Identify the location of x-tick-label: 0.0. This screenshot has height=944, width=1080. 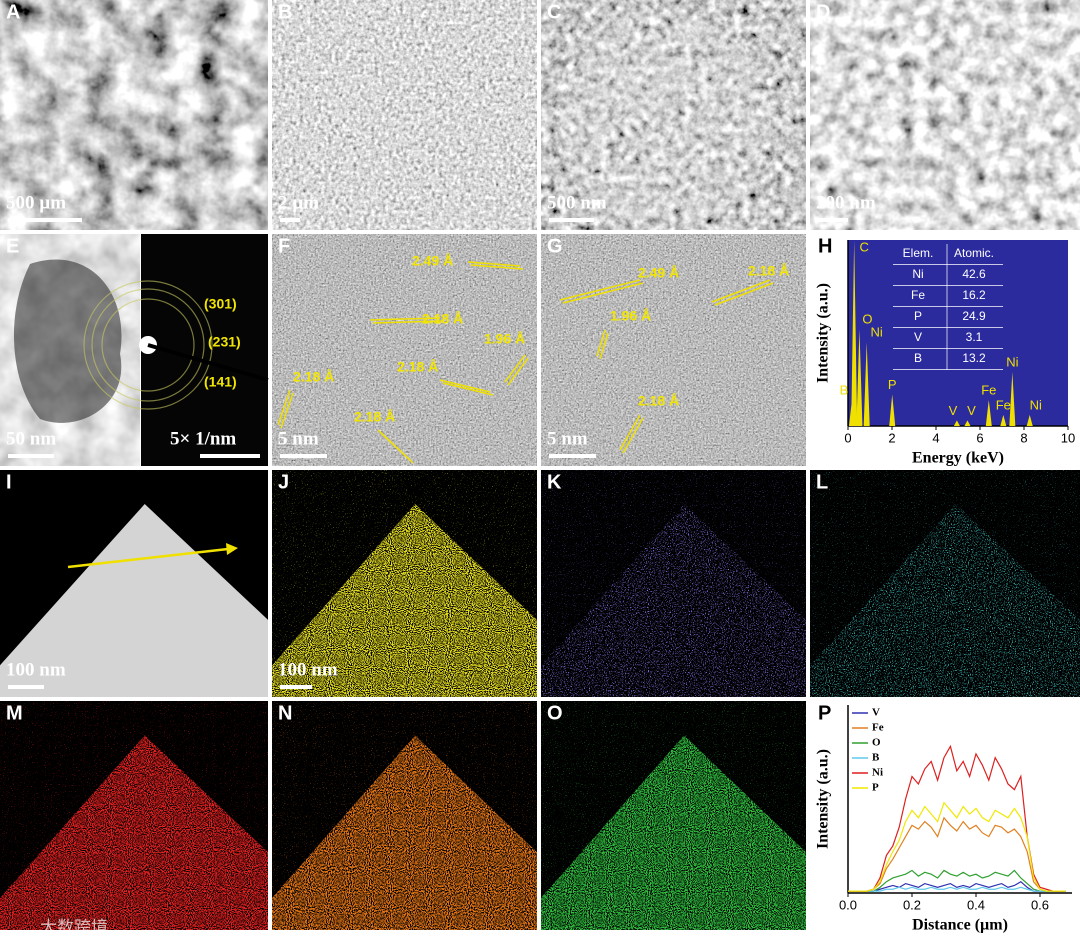
(848, 904).